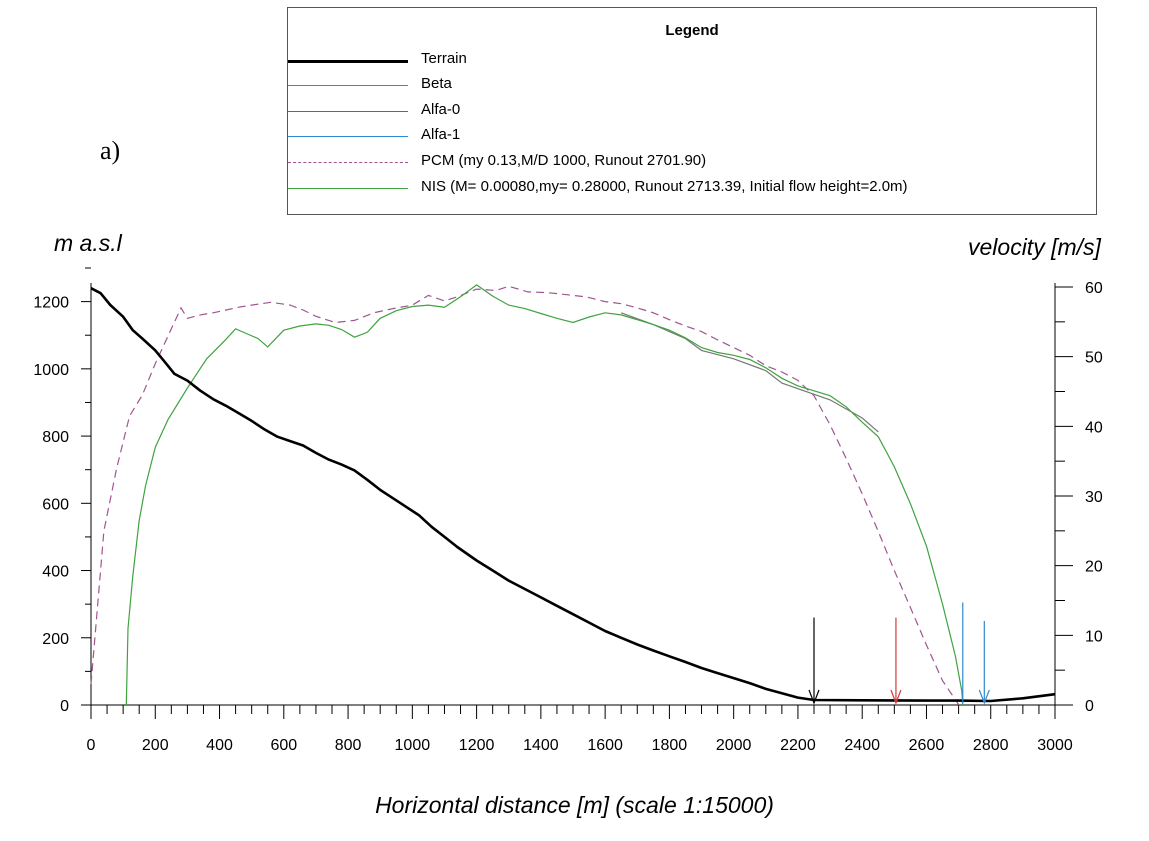 The image size is (1149, 841). I want to click on legend-label-terrain: Terrain, so click(444, 58).